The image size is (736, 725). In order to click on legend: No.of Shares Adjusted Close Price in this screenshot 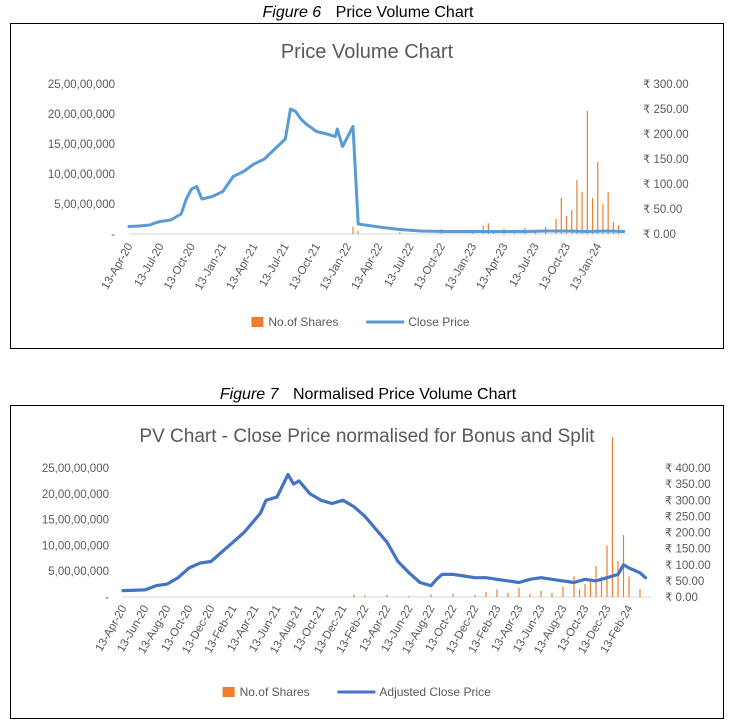, I will do `click(356, 692)`.